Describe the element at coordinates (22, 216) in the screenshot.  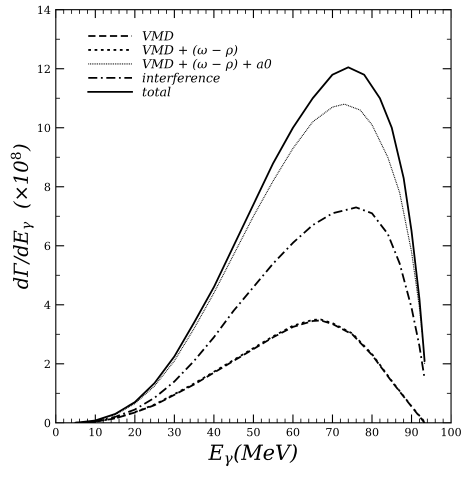
I see `y-axis-title: dΓ/dE$_{γ}$ (×10$^{8}$)` at that location.